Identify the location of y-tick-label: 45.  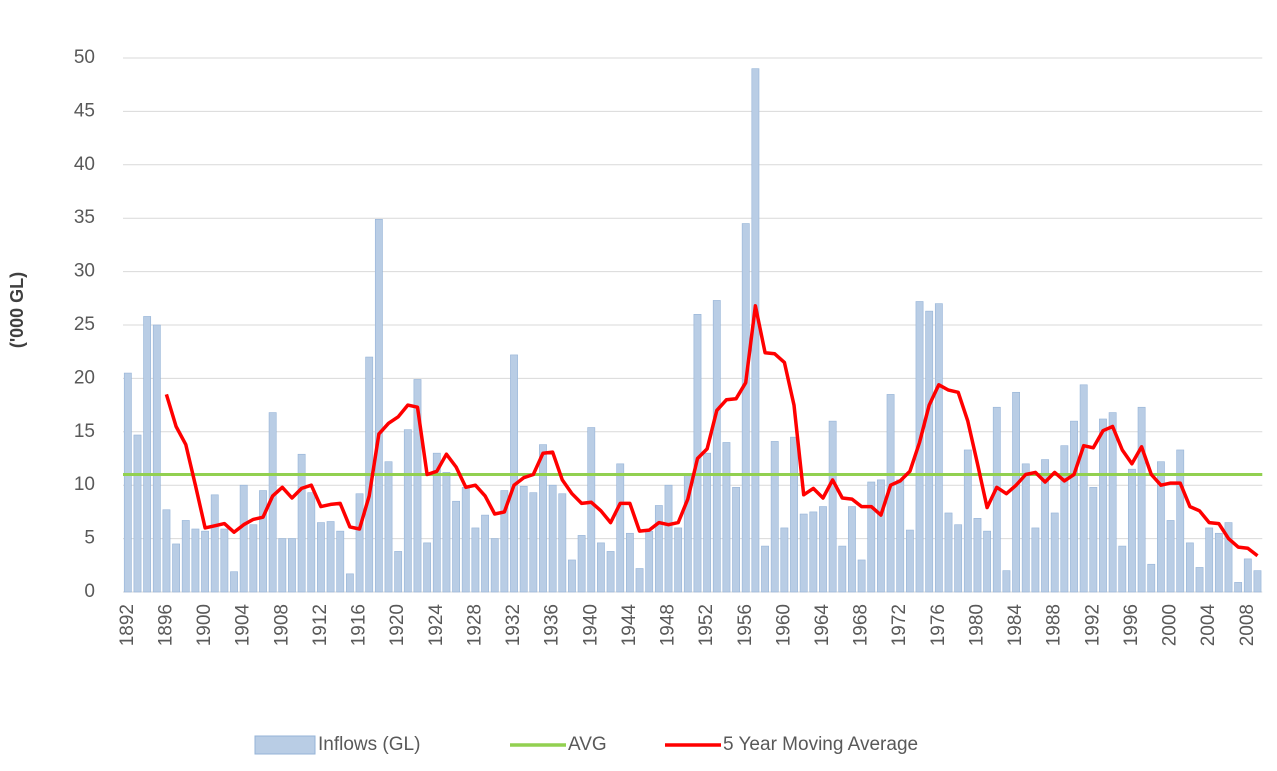
(84, 110).